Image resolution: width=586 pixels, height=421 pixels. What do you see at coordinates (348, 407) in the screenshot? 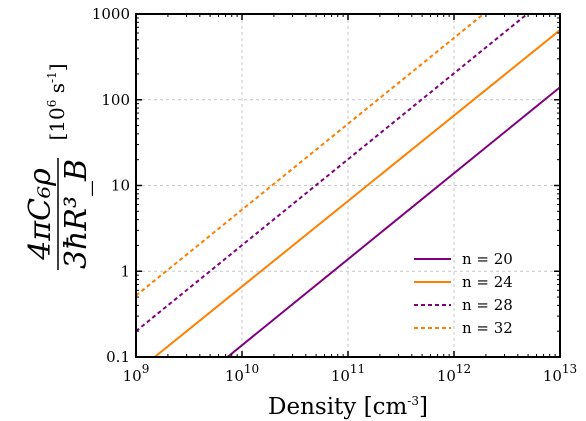
I see `x-axis-label: Density [cm-3]` at bounding box center [348, 407].